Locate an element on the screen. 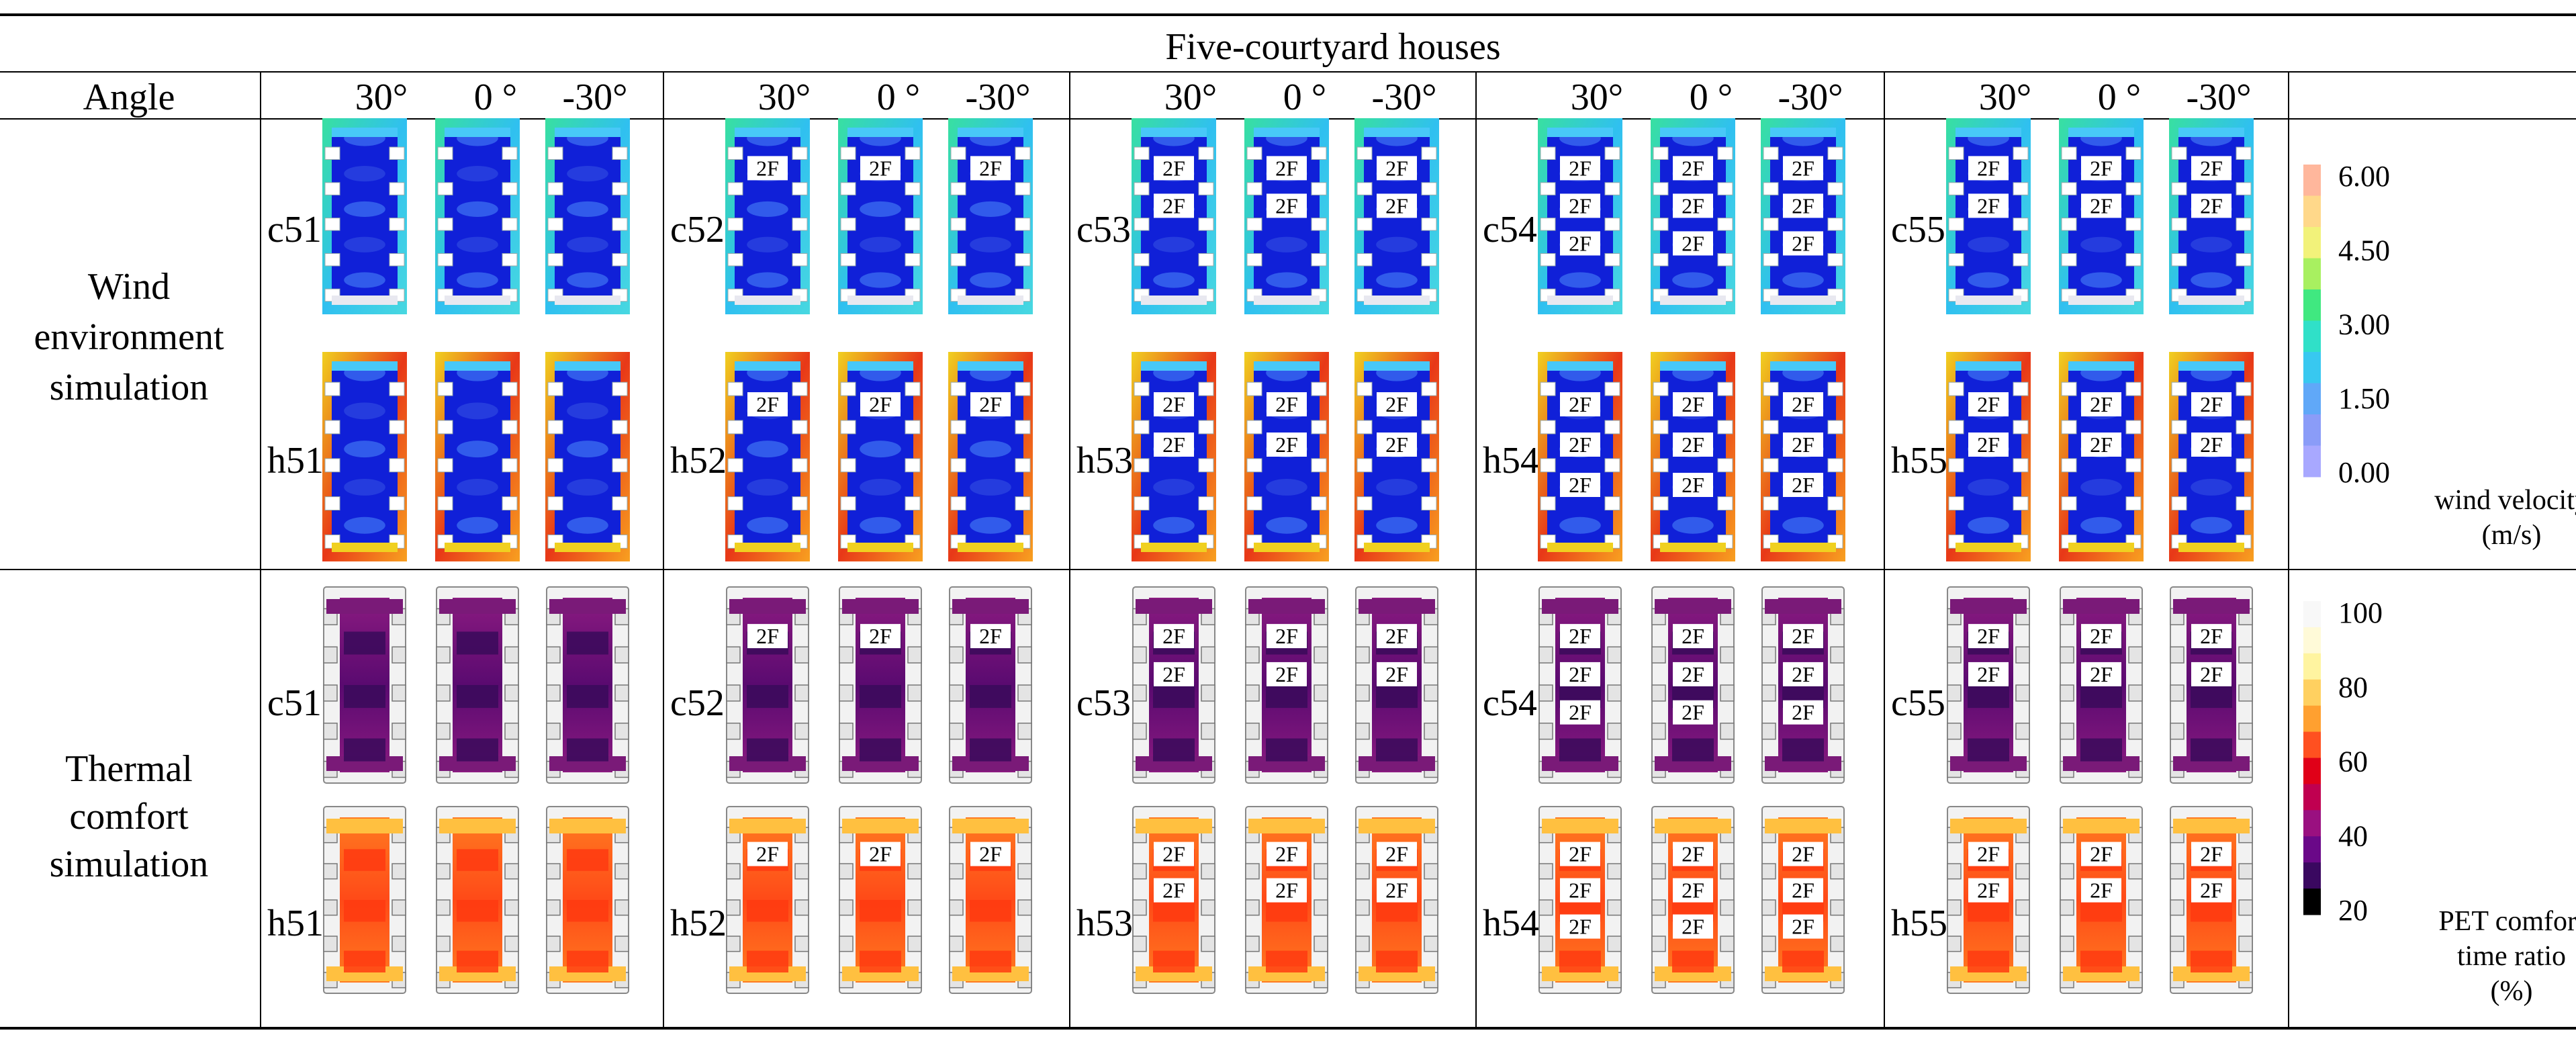 The image size is (2576, 1045). legend-title-line: time ratio is located at coordinates (2511, 956).